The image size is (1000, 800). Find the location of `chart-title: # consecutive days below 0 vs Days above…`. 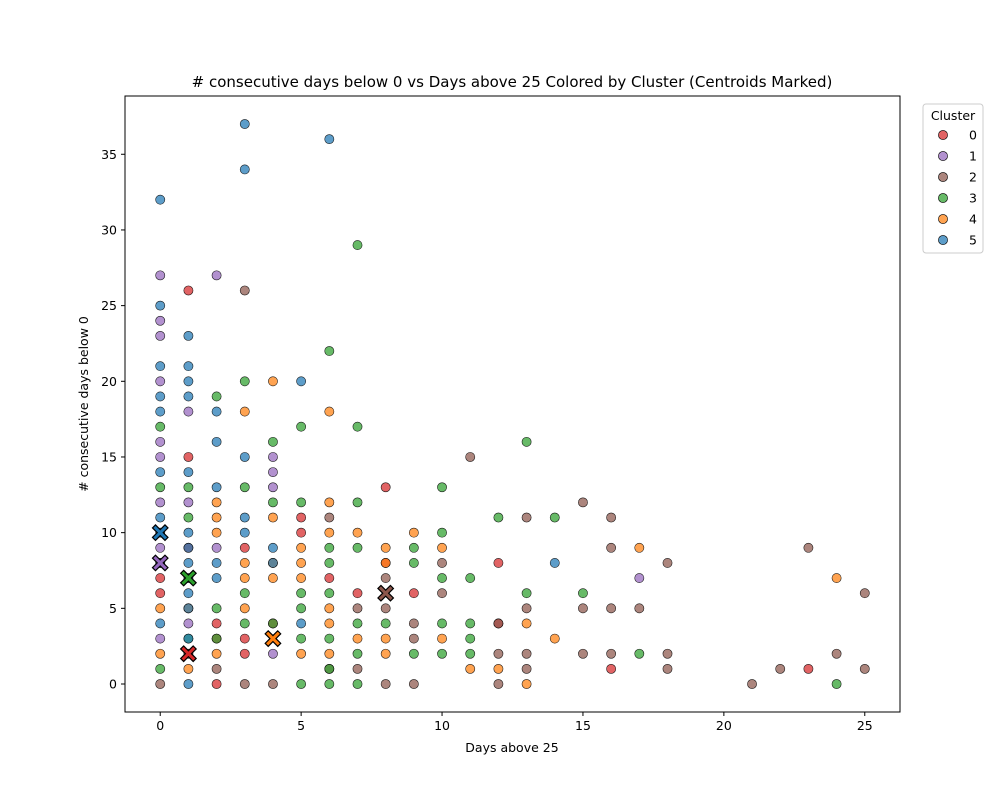

chart-title: # consecutive days below 0 vs Days above… is located at coordinates (512, 82).